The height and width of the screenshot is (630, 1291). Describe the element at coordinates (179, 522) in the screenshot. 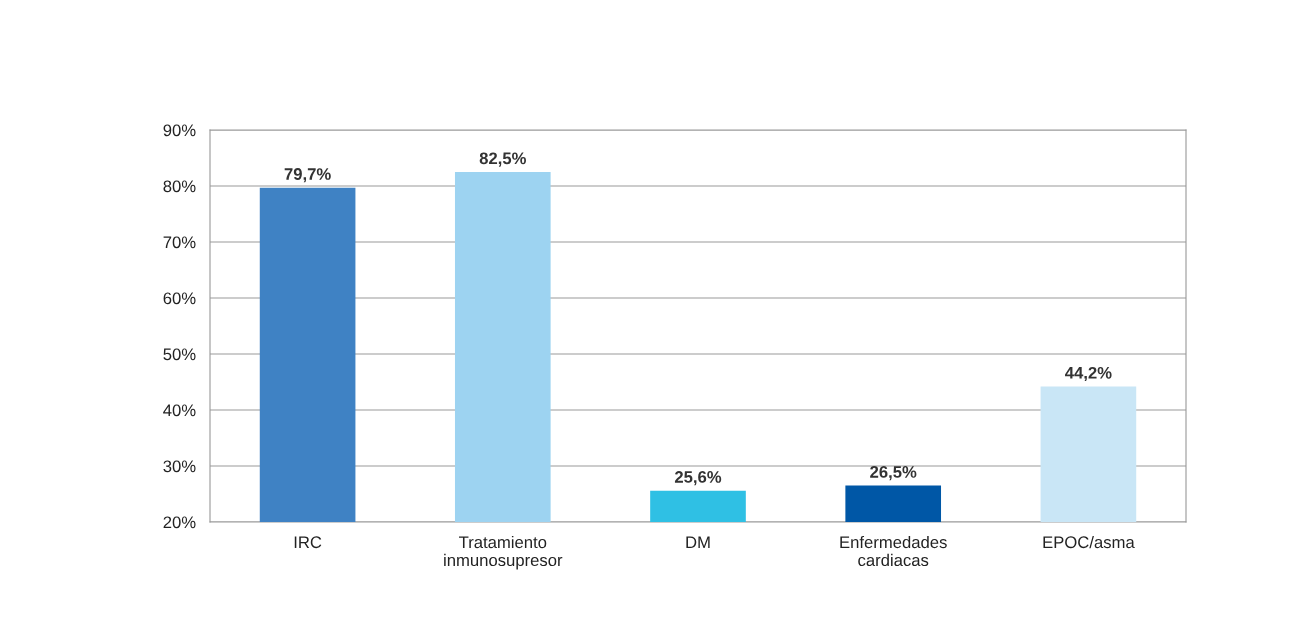

I see `y-tick-label: 20%` at that location.